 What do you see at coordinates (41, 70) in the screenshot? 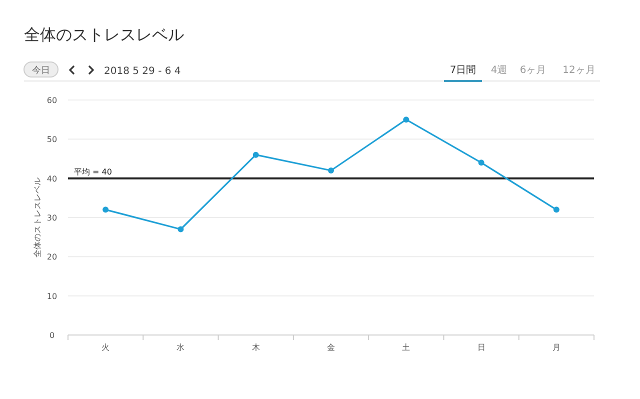
I see `text: 今日` at bounding box center [41, 70].